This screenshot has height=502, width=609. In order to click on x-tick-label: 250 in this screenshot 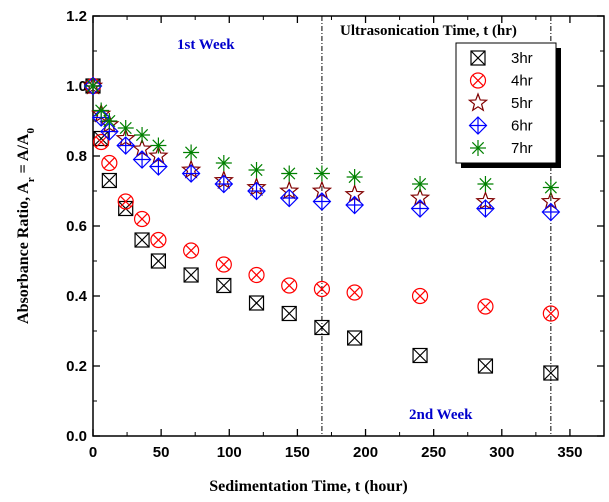, I will do `click(433, 452)`.